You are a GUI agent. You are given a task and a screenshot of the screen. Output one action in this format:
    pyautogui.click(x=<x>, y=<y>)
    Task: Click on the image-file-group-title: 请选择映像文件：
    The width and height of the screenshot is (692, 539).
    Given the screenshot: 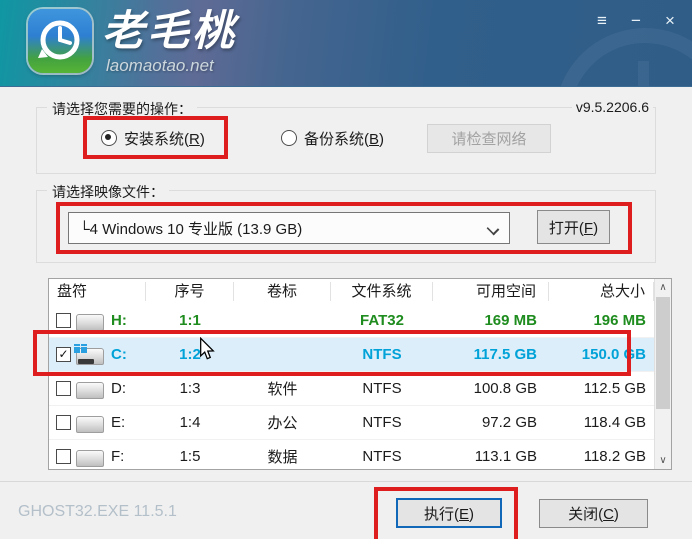 What is the action you would take?
    pyautogui.click(x=108, y=192)
    